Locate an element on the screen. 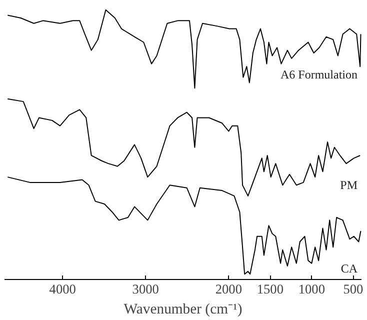  series-label: CA is located at coordinates (349, 269).